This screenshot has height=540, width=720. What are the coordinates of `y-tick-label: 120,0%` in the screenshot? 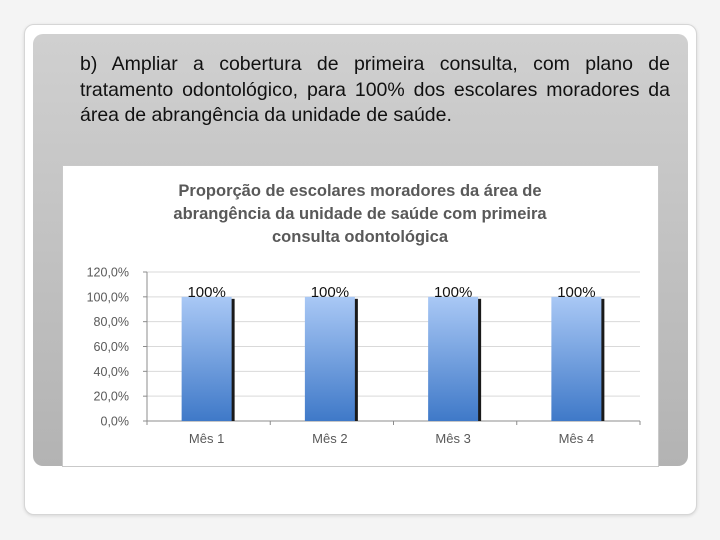 It's located at (108, 273).